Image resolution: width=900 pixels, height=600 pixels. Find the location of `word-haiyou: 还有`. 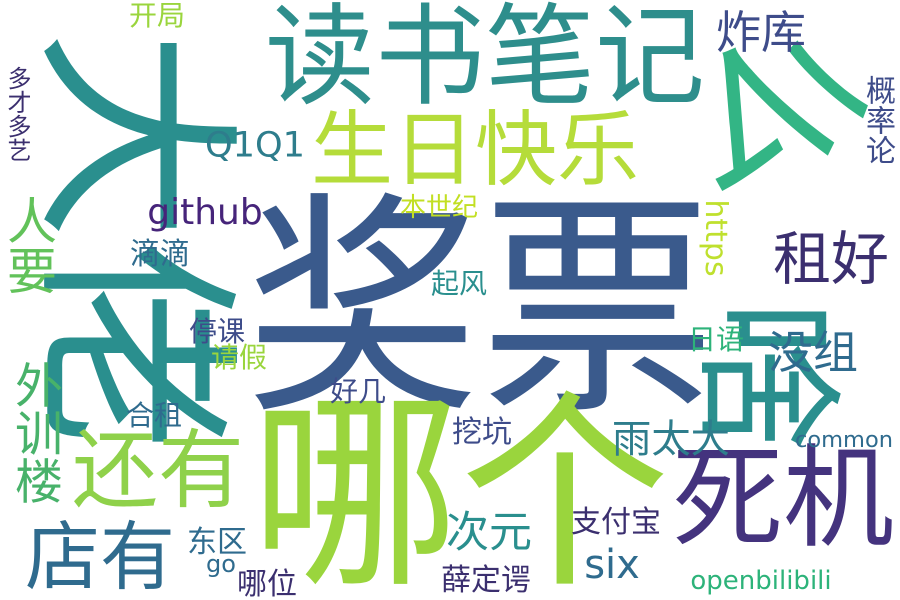

word-haiyou: 还有 is located at coordinates (158, 471).